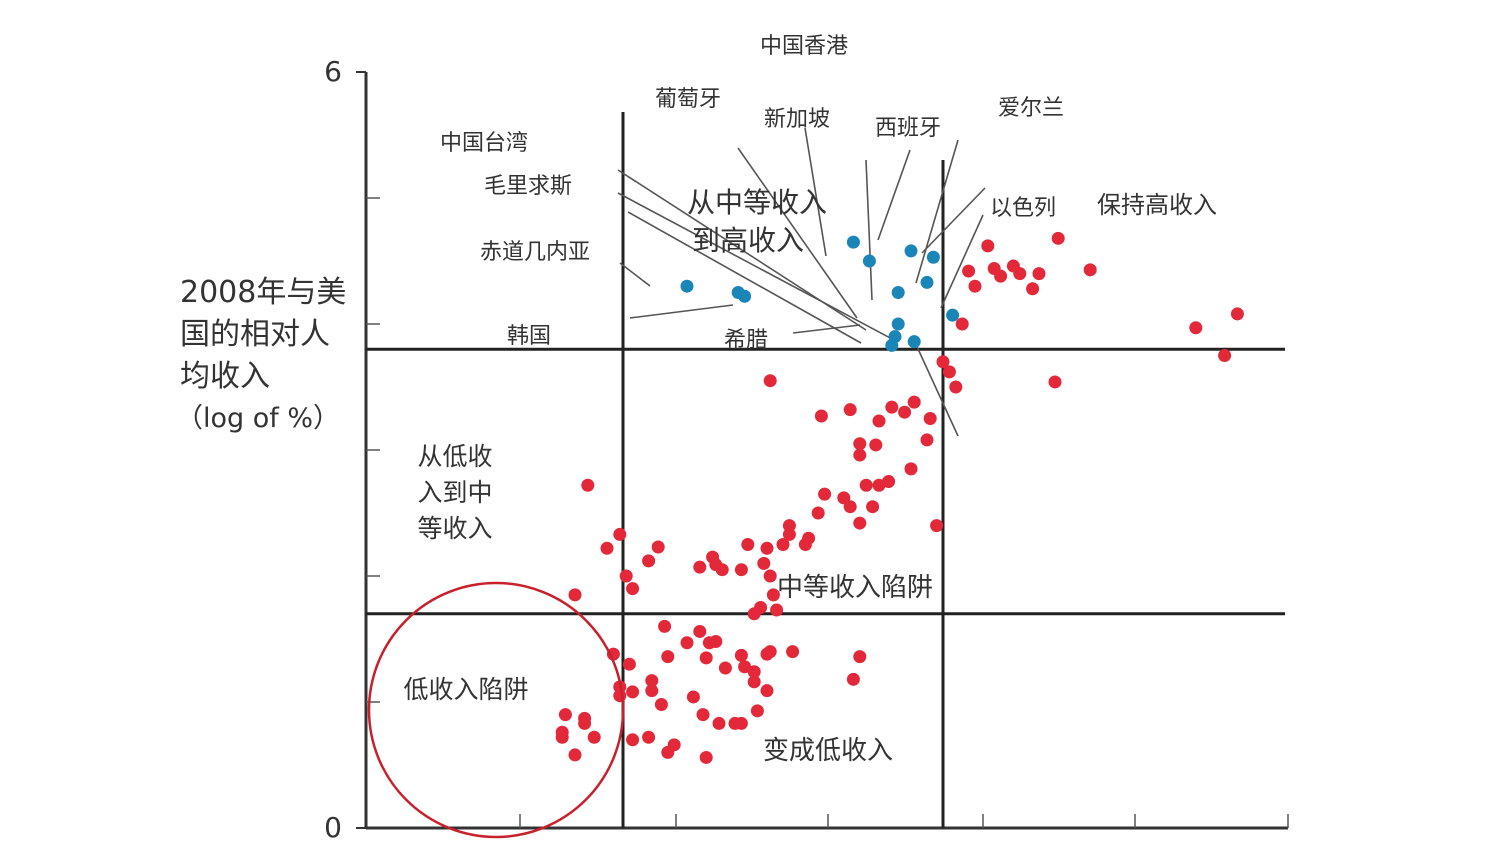 This screenshot has height=853, width=1495. What do you see at coordinates (757, 202) in the screenshot?
I see `quadrant-label-middle-to-high: 从中等收入` at bounding box center [757, 202].